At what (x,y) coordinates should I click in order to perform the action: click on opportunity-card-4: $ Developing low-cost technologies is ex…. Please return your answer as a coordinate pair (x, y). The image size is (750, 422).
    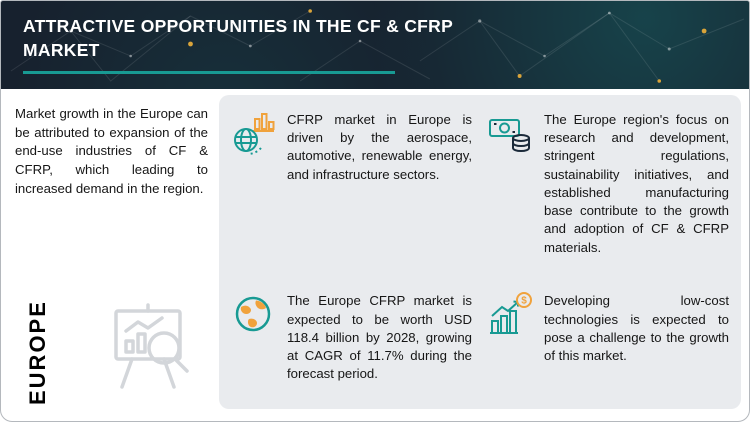
    Looking at the image, I should click on (608, 328).